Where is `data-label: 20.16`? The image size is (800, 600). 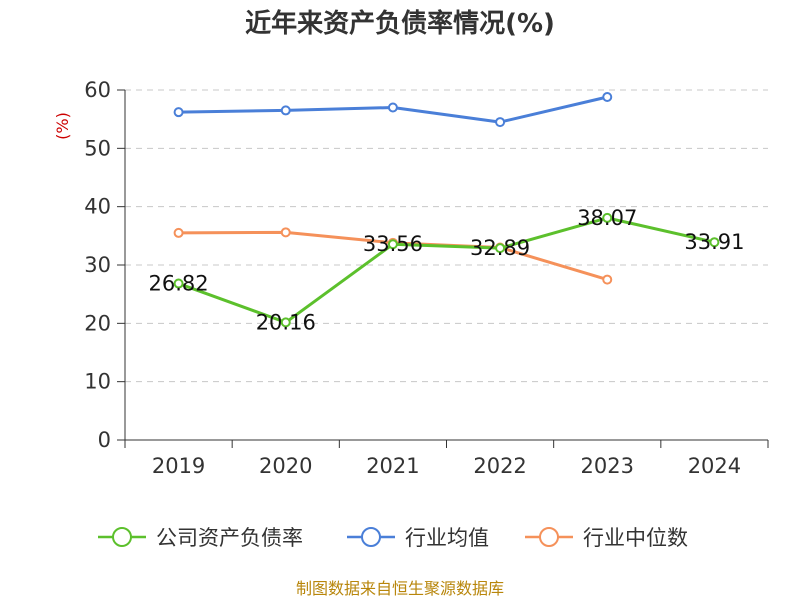
data-label: 20.16 is located at coordinates (286, 322).